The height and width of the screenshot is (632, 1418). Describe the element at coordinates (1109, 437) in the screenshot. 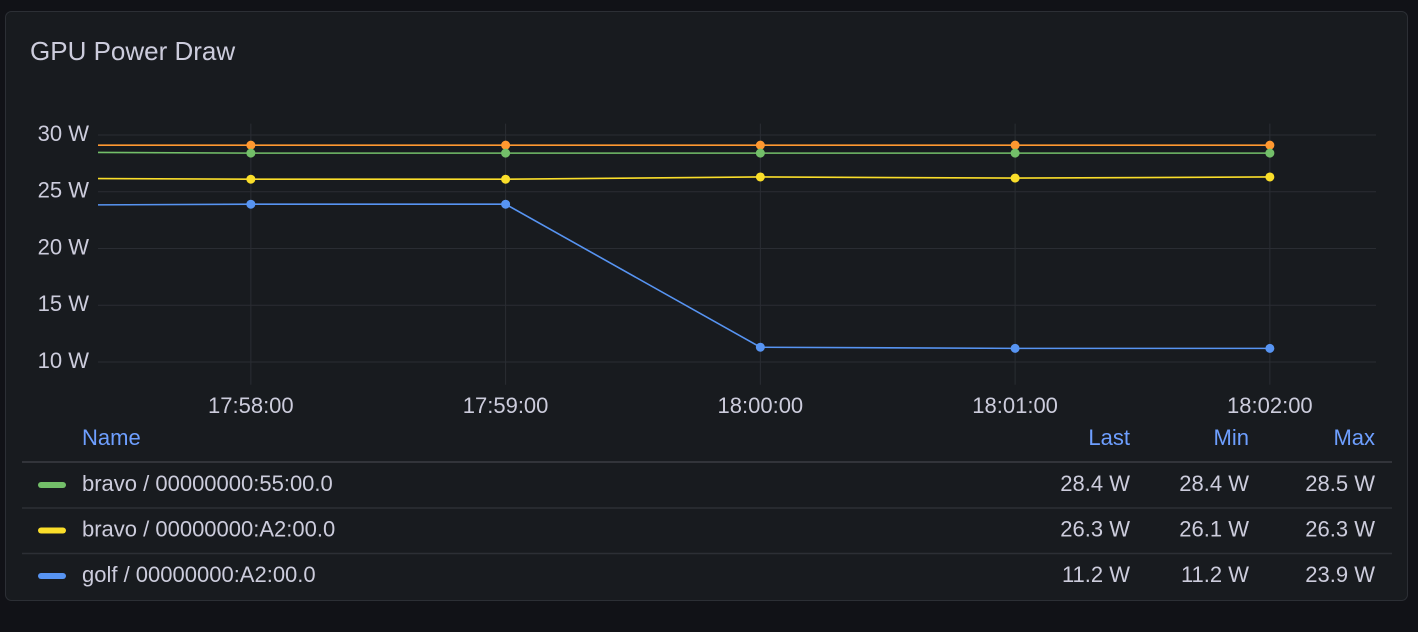

I see `legend-header: Last` at that location.